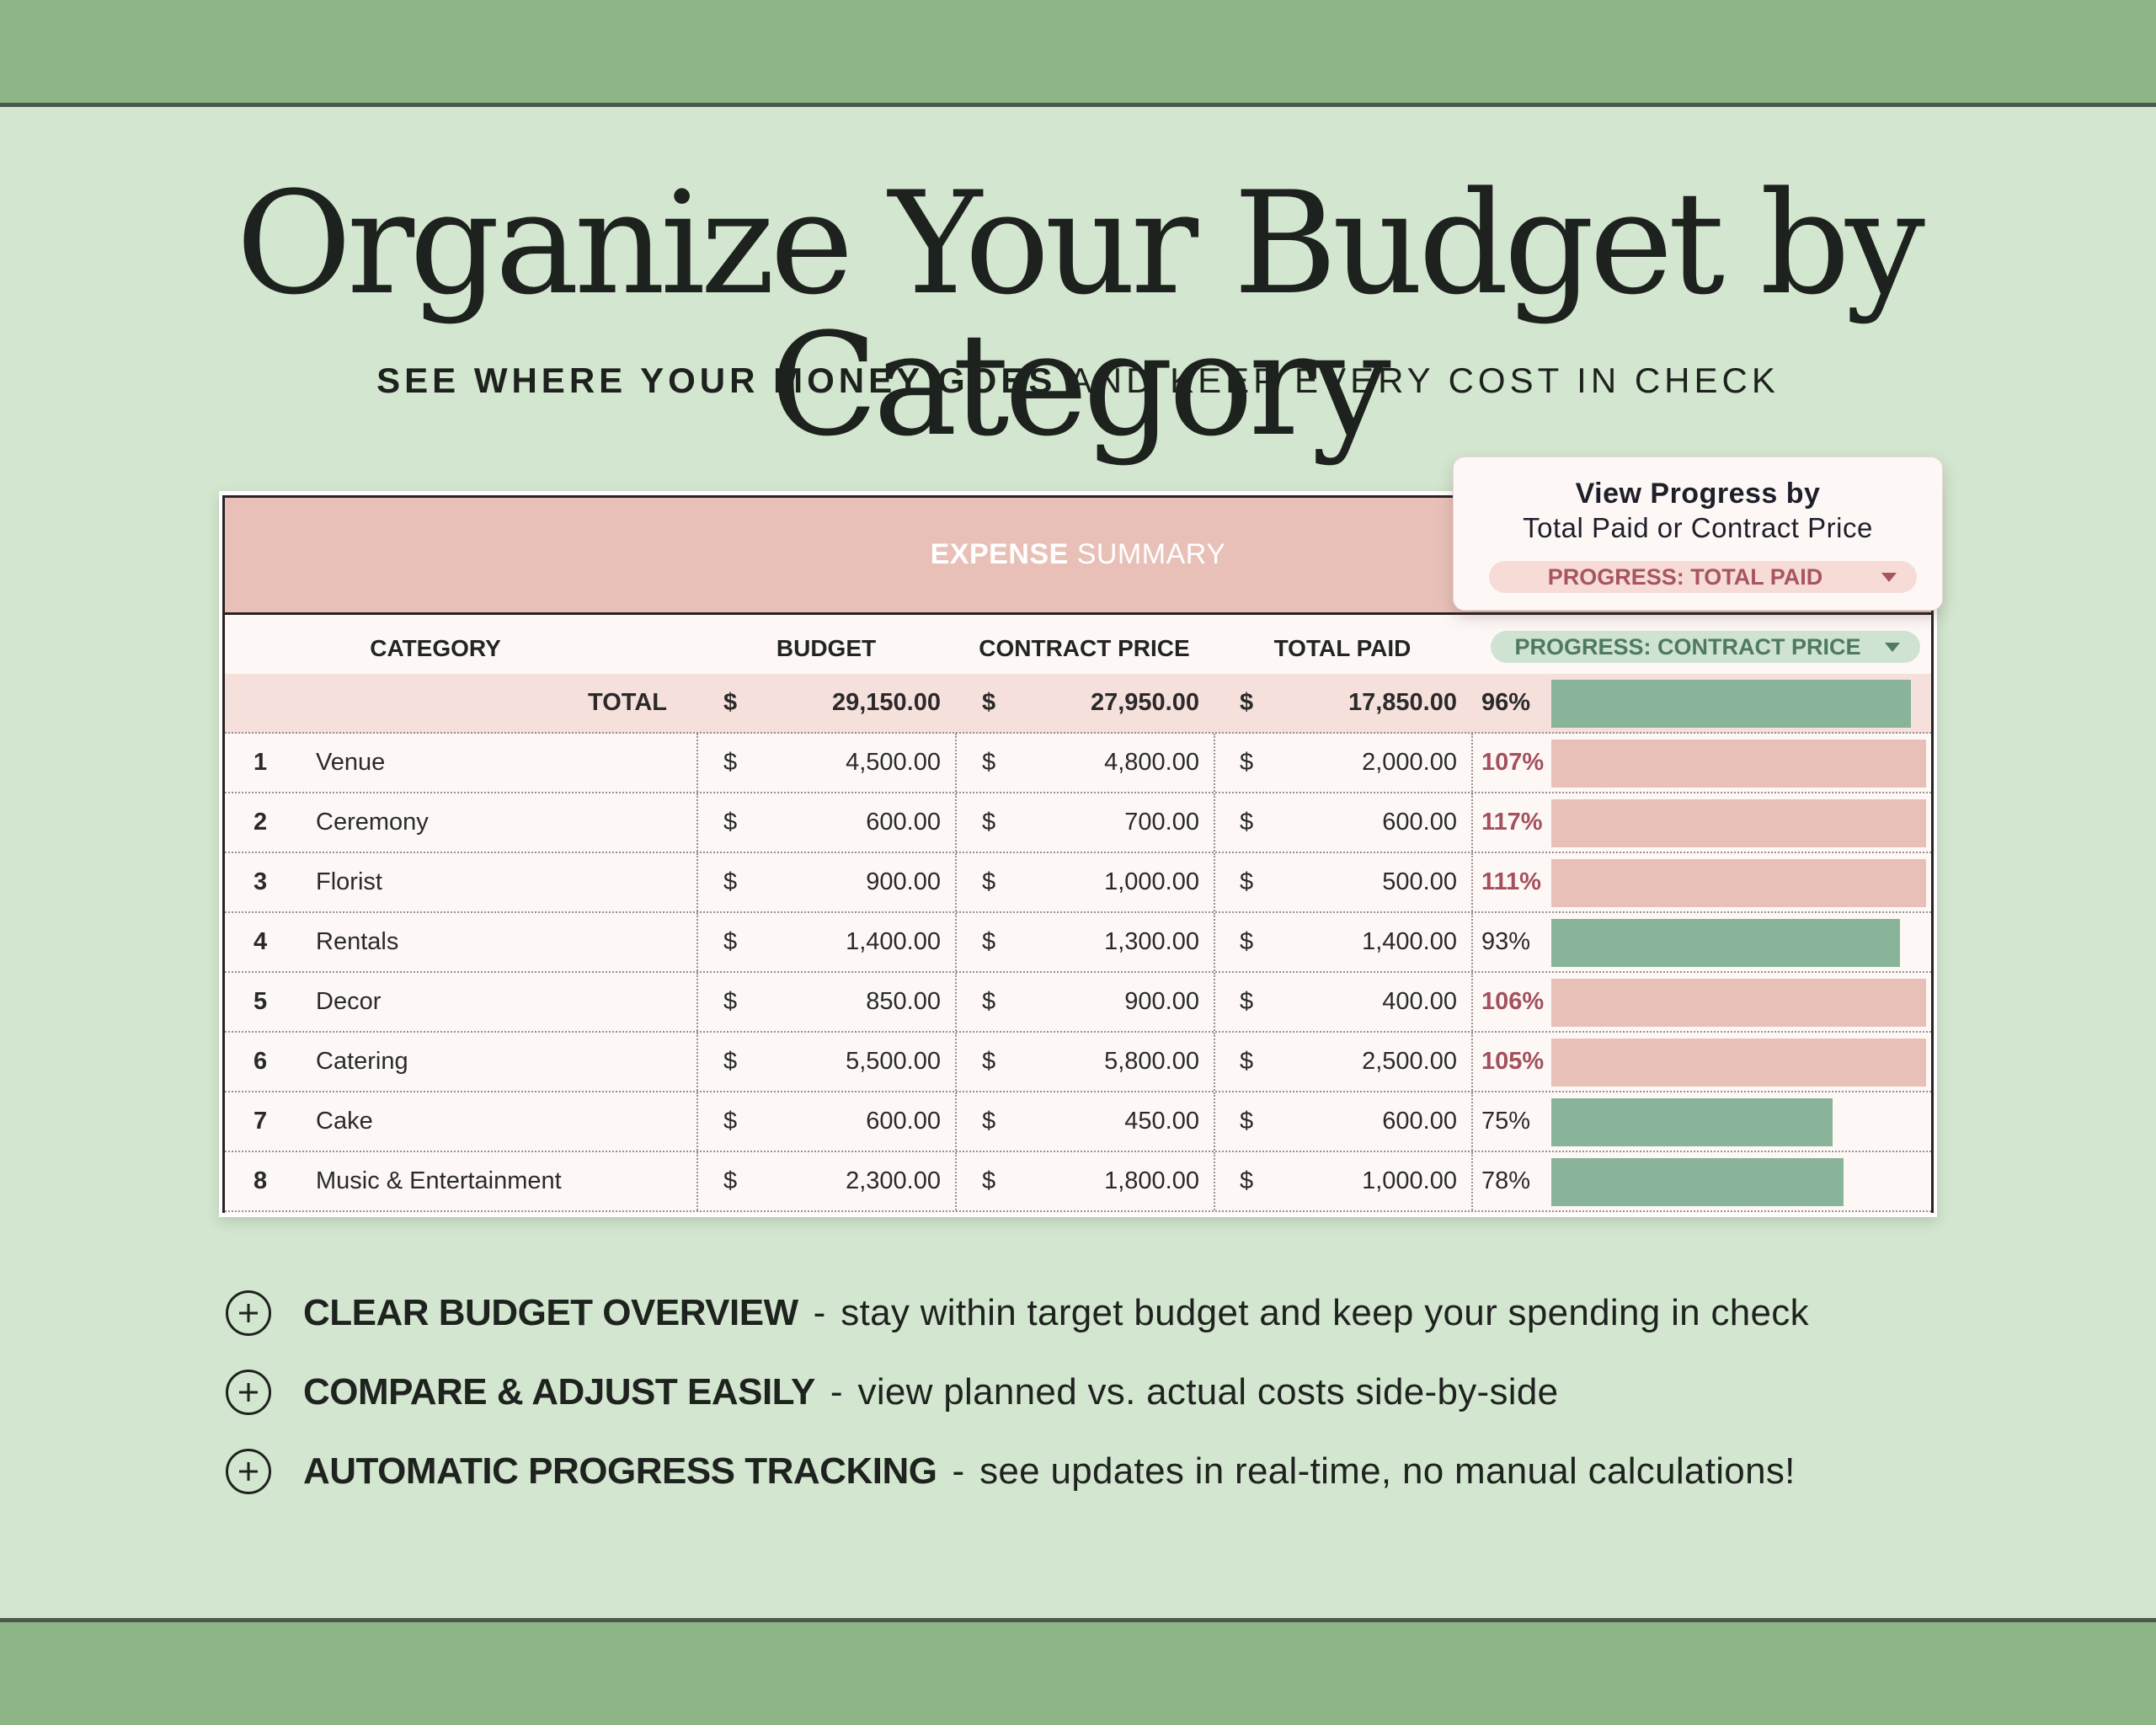 This screenshot has height=1725, width=2156. Describe the element at coordinates (260, 762) in the screenshot. I see `row-number: 1` at that location.